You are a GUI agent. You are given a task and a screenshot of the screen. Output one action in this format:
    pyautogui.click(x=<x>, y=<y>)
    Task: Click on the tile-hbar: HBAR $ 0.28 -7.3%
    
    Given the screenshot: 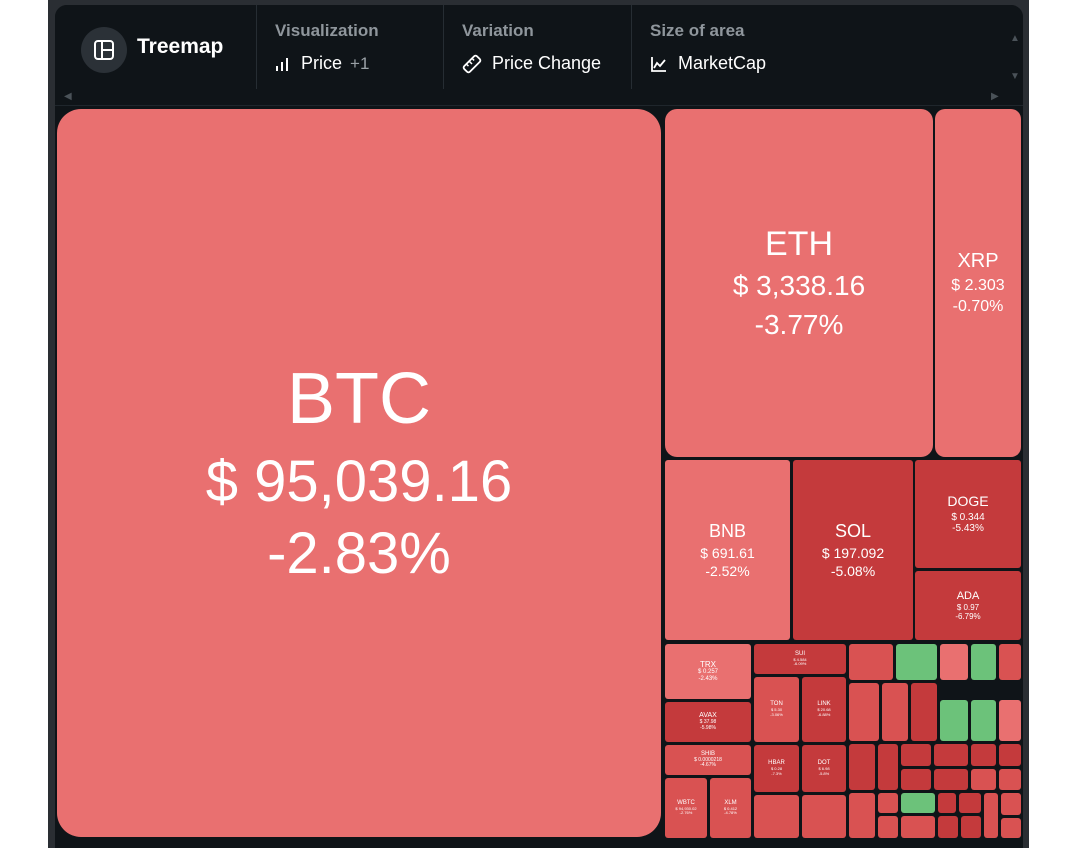 What is the action you would take?
    pyautogui.click(x=776, y=768)
    